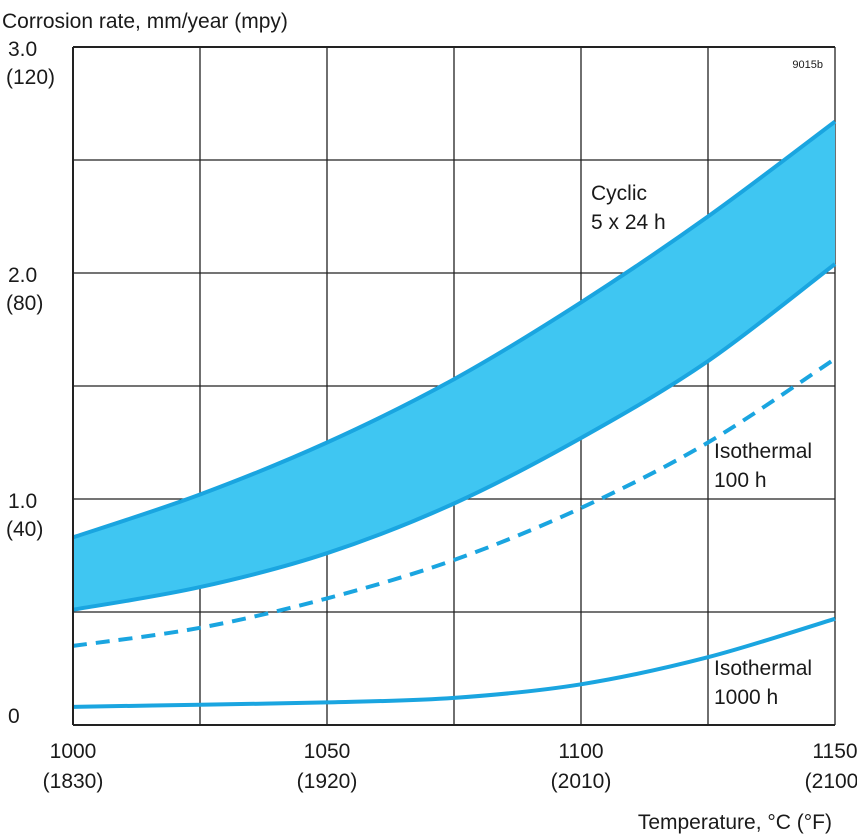 Image resolution: width=857 pixels, height=836 pixels. I want to click on isothermal-1000h-label-line: 1000 h, so click(746, 697).